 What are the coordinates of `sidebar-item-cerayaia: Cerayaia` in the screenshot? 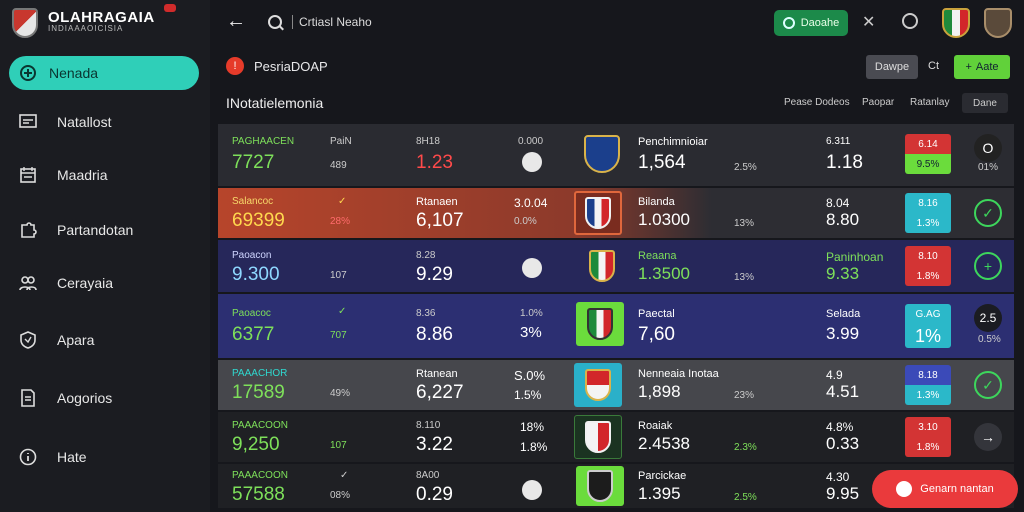 It's located at (104, 283).